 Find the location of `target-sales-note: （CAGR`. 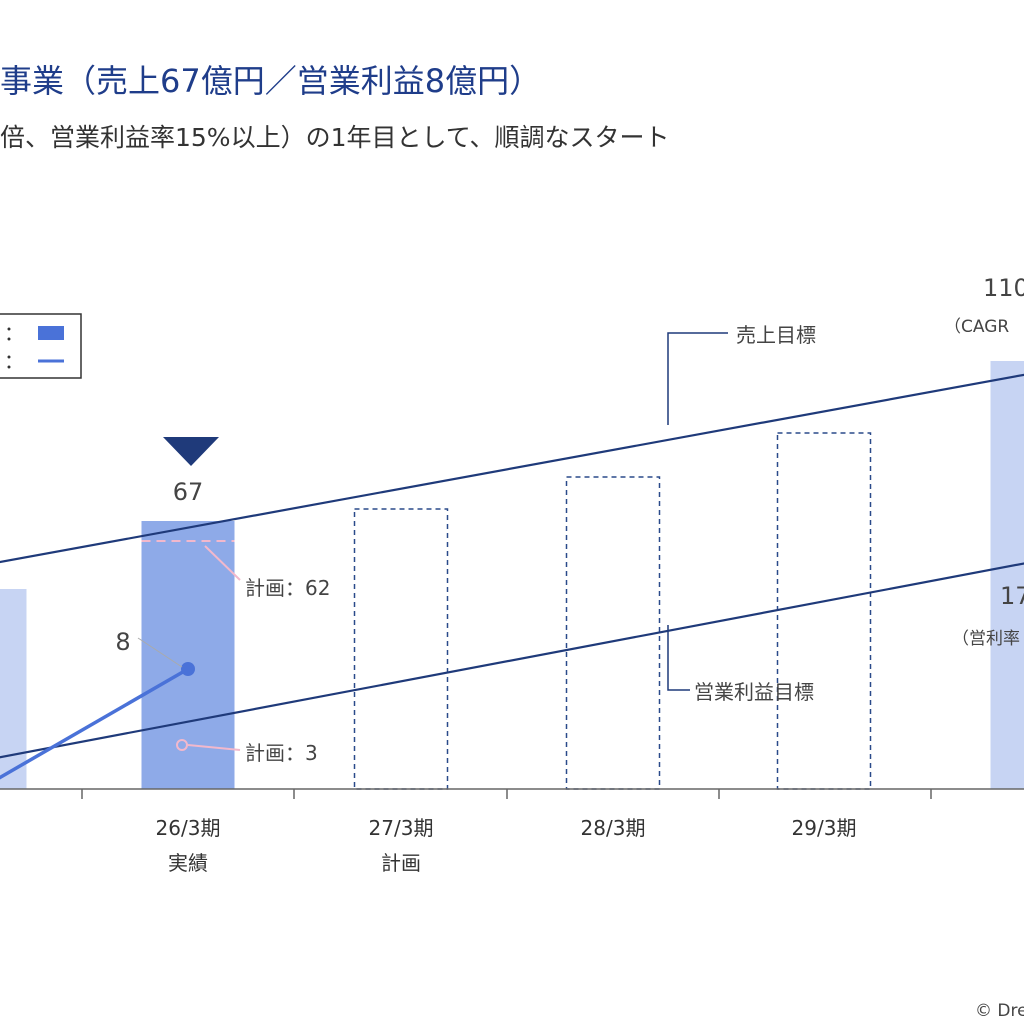

target-sales-note: （CAGR is located at coordinates (976, 327).